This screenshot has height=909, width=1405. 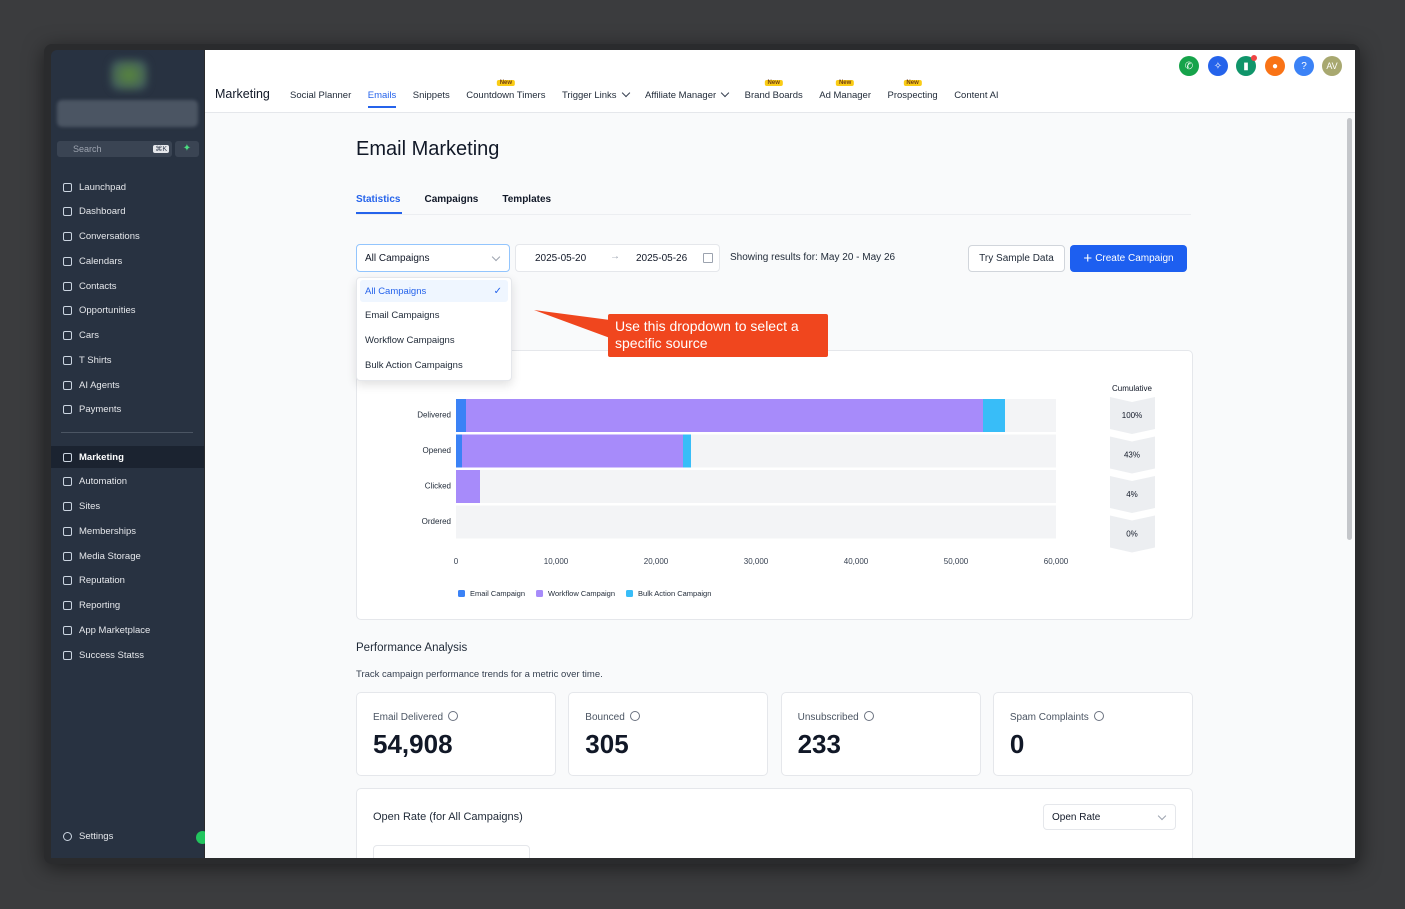 I want to click on end-date: 2025-05-26, so click(x=662, y=258).